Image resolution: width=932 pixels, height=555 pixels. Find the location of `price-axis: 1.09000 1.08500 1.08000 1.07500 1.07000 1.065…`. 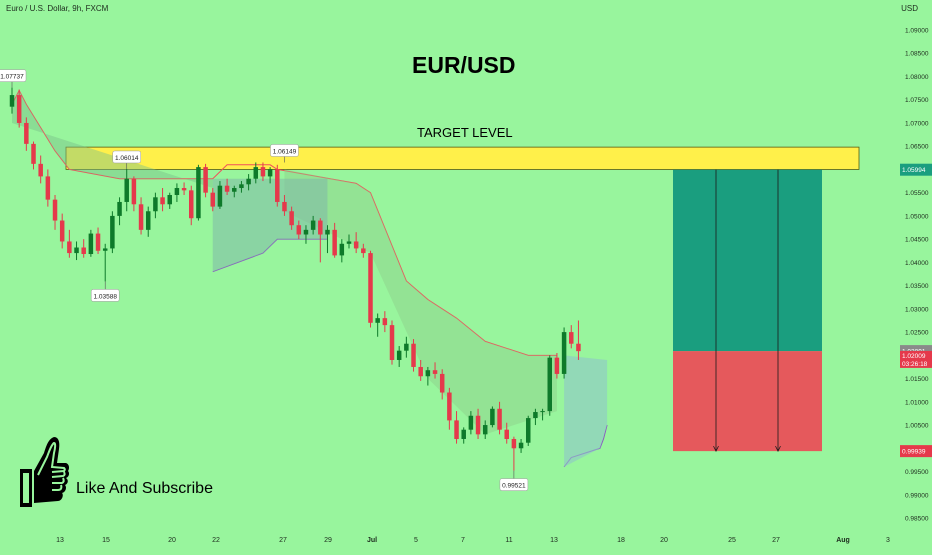

price-axis: 1.09000 1.08500 1.08000 1.07500 1.07000 1.065… is located at coordinates (916, 275).